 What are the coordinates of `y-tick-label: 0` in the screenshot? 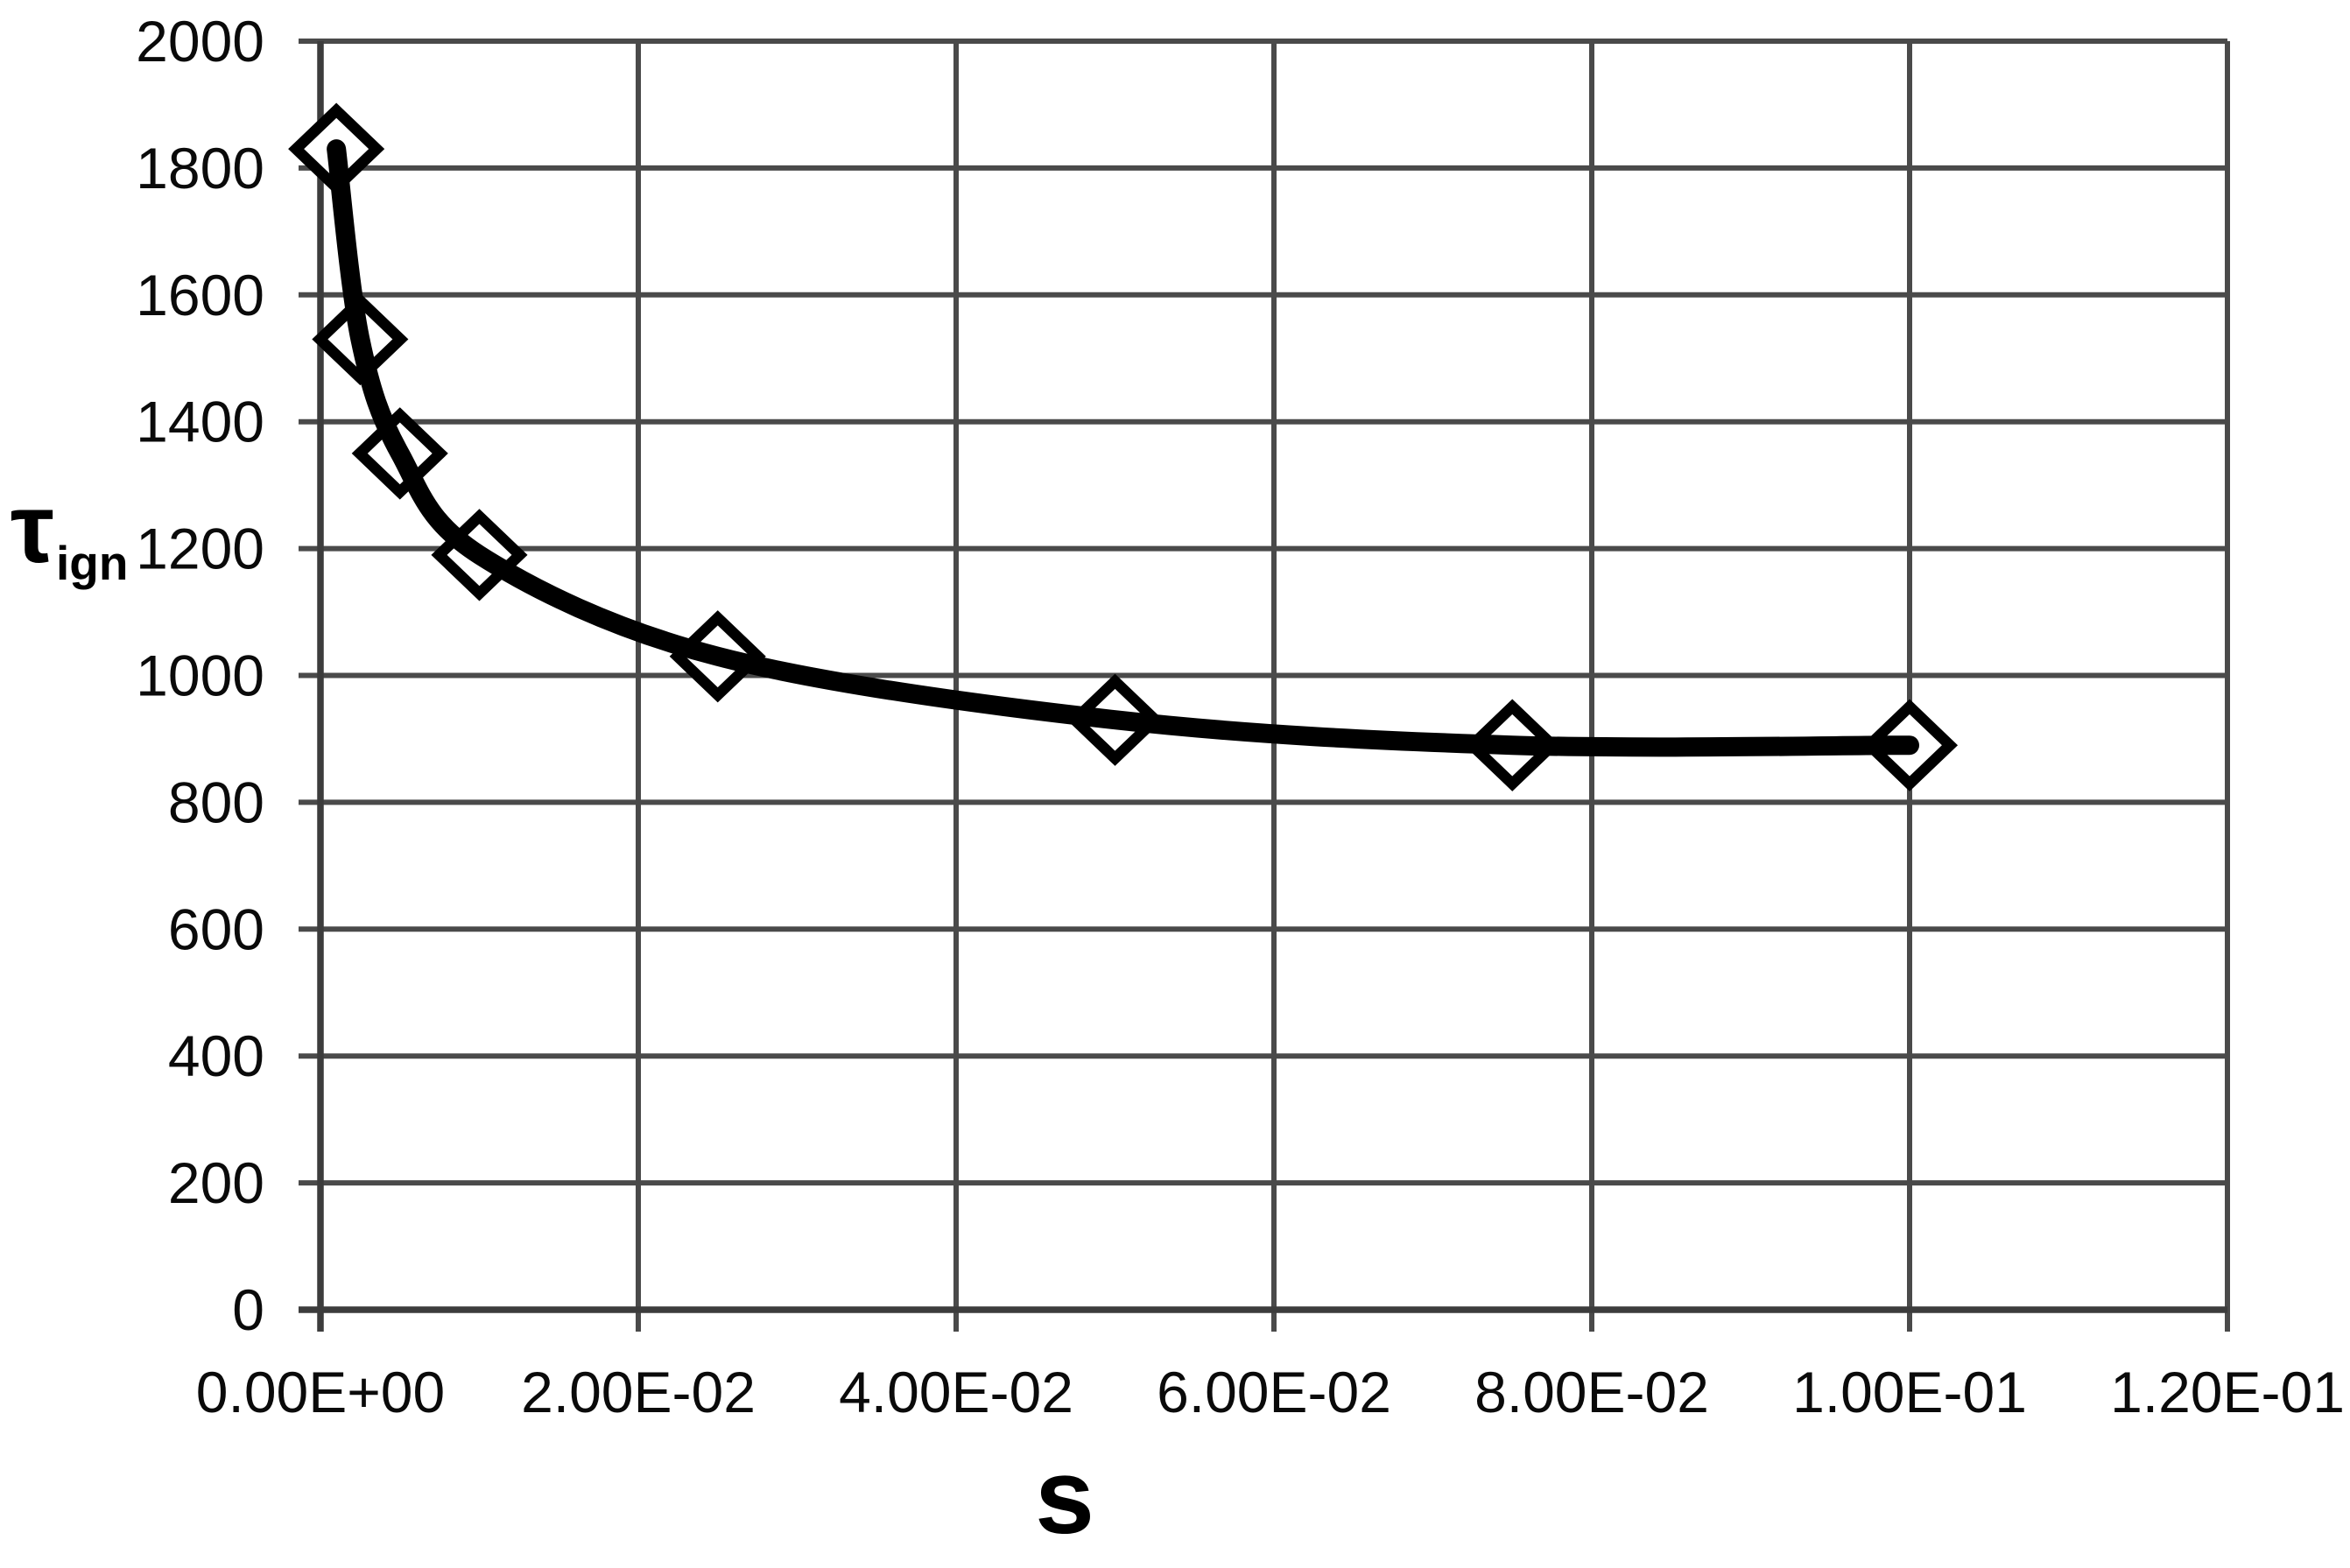 It's located at (248, 1310).